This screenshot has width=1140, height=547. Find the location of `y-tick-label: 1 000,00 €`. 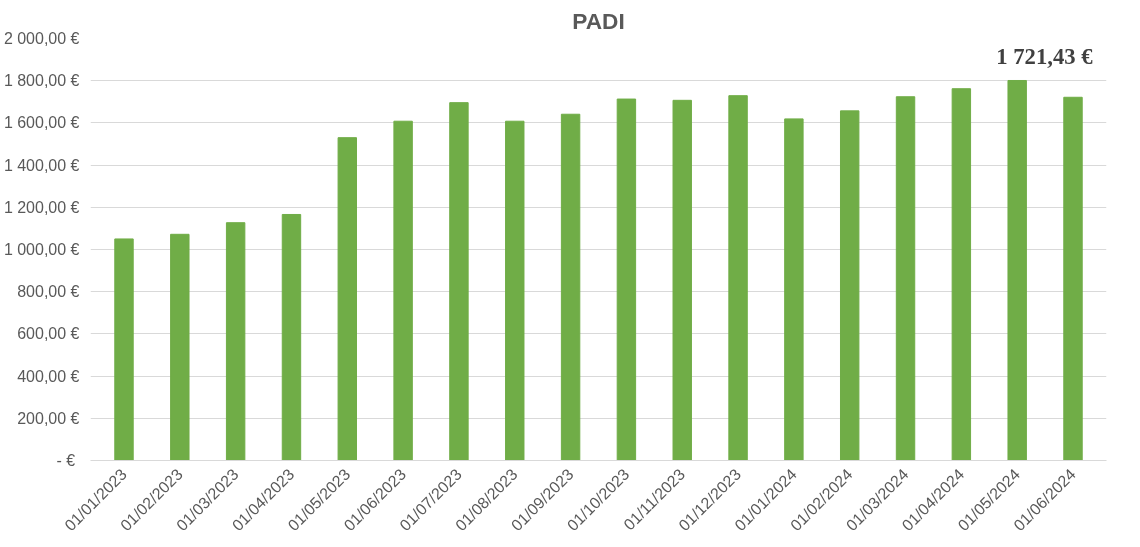

y-tick-label: 1 000,00 € is located at coordinates (41, 249).